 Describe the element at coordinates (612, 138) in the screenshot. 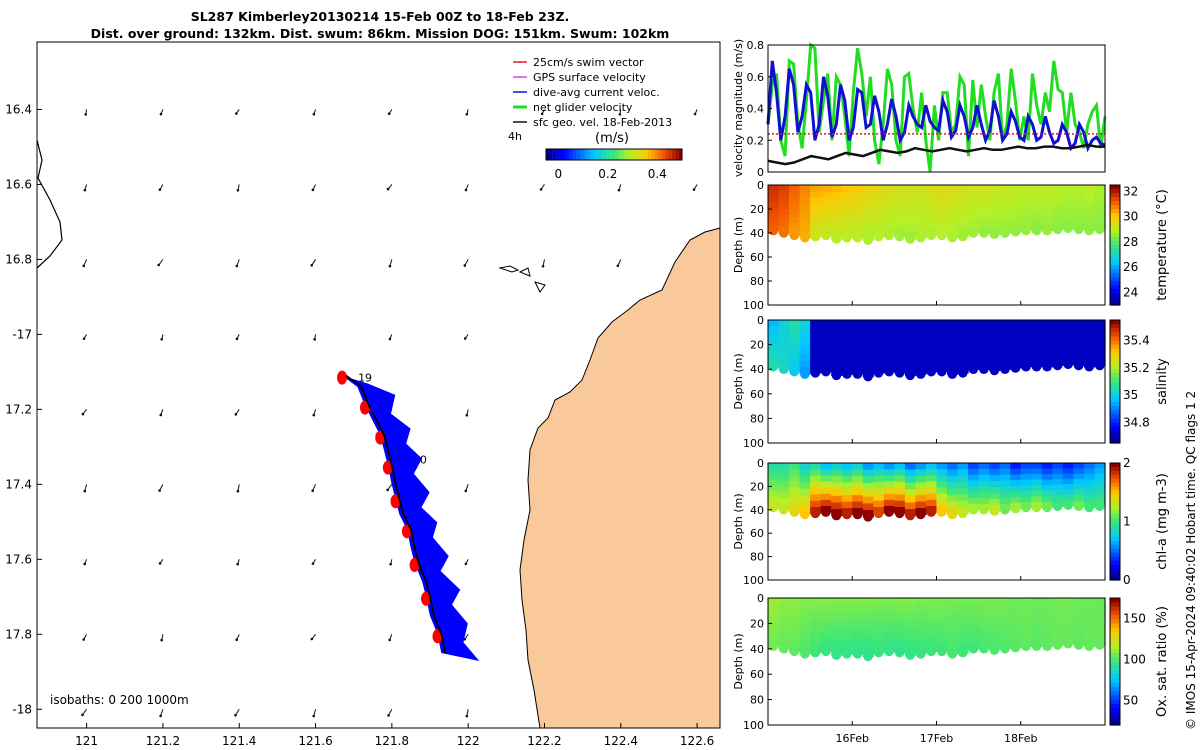

I see `colorbar-title: (m/s)` at that location.